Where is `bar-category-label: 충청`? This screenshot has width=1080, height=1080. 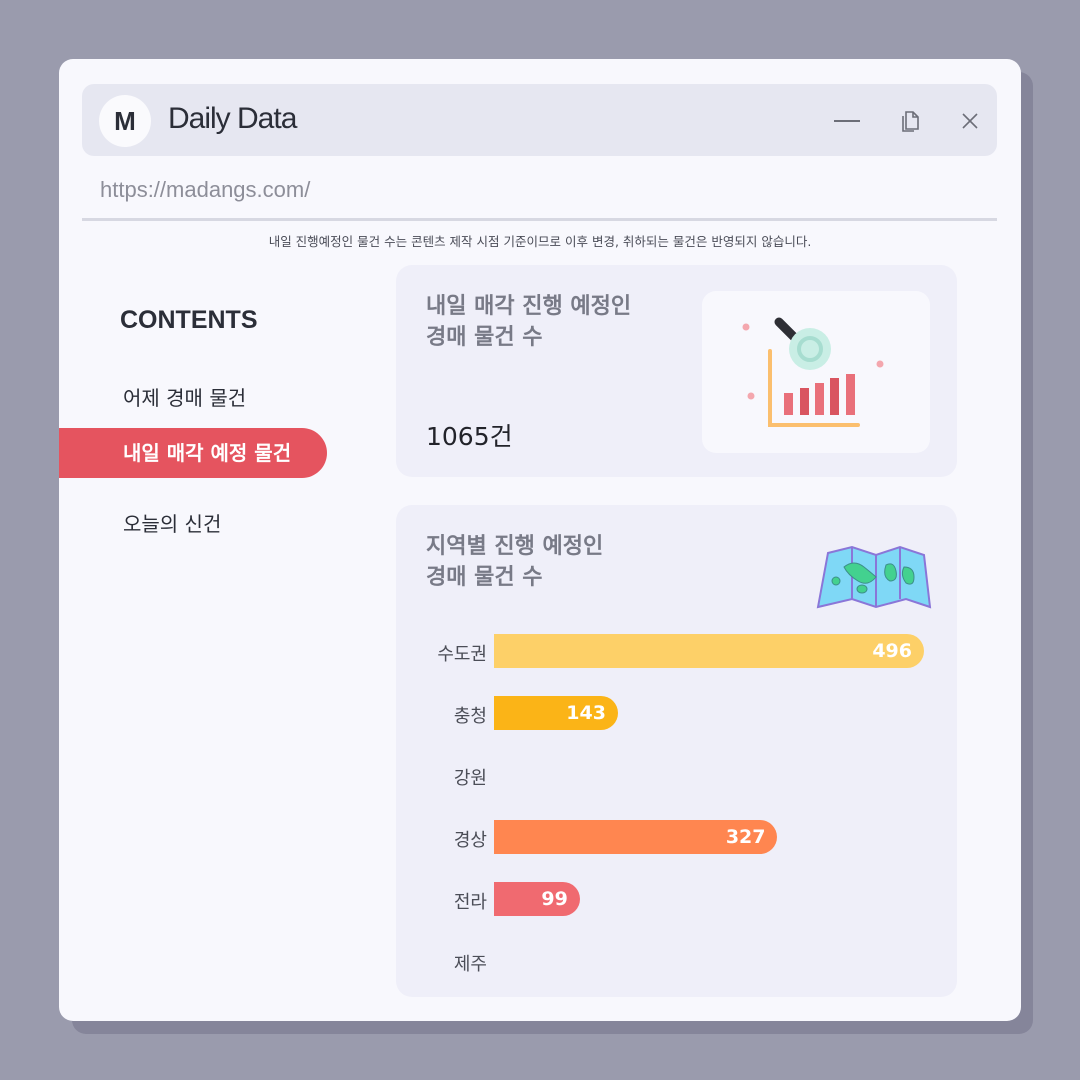
bar-category-label: 충청 is located at coordinates (470, 716).